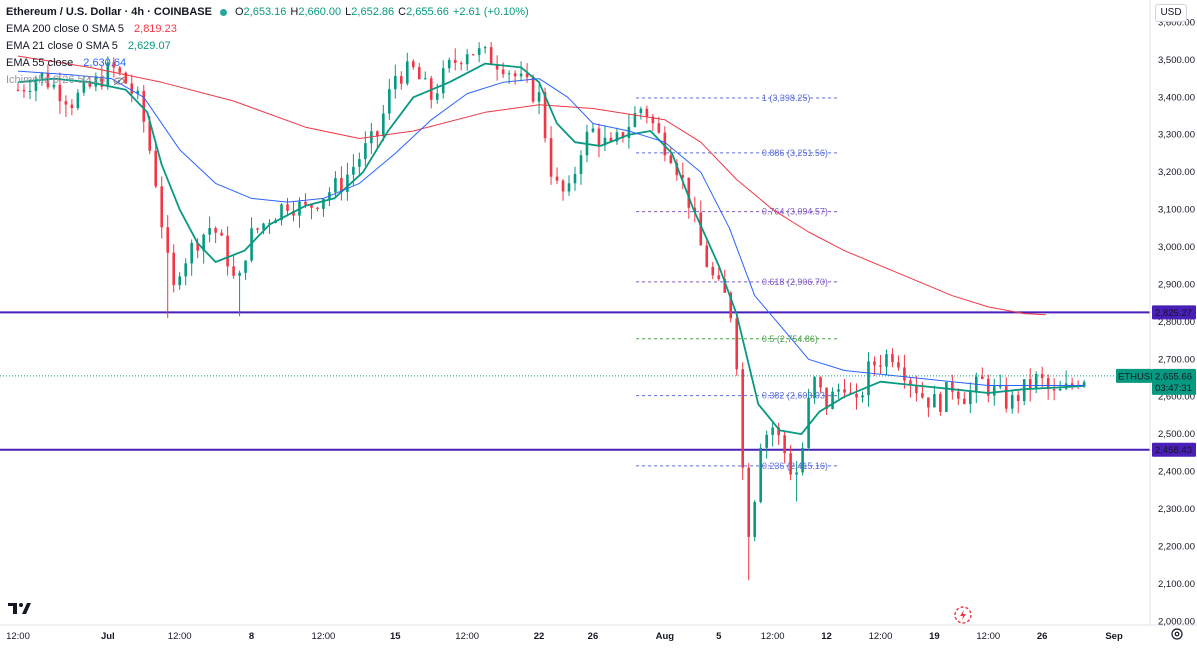 This screenshot has height=648, width=1197. Describe the element at coordinates (1176, 434) in the screenshot. I see `y-tick-label: 2,500.00` at that location.